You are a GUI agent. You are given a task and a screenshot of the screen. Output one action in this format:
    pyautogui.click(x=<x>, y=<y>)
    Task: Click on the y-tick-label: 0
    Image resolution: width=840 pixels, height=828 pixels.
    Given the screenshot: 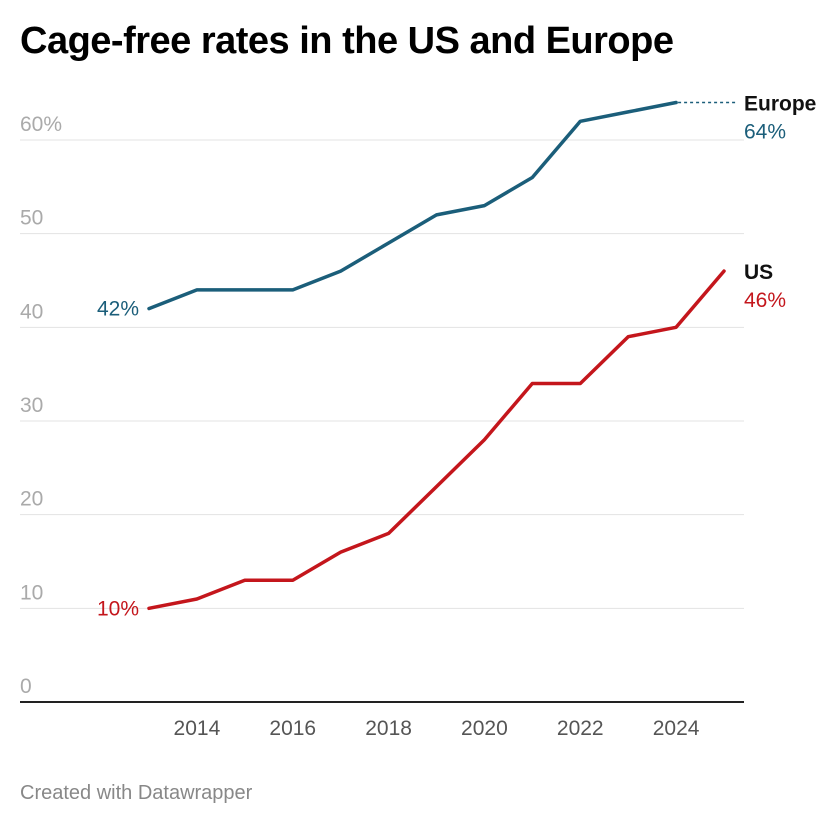 What is the action you would take?
    pyautogui.click(x=26, y=686)
    